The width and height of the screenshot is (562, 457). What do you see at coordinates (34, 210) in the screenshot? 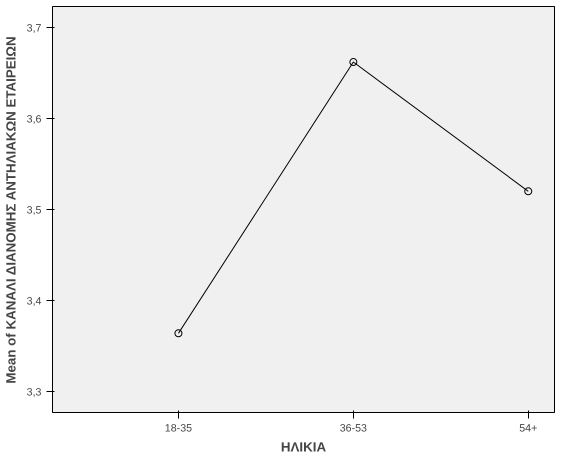
I see `y-tick-label: 3,5` at bounding box center [34, 210].